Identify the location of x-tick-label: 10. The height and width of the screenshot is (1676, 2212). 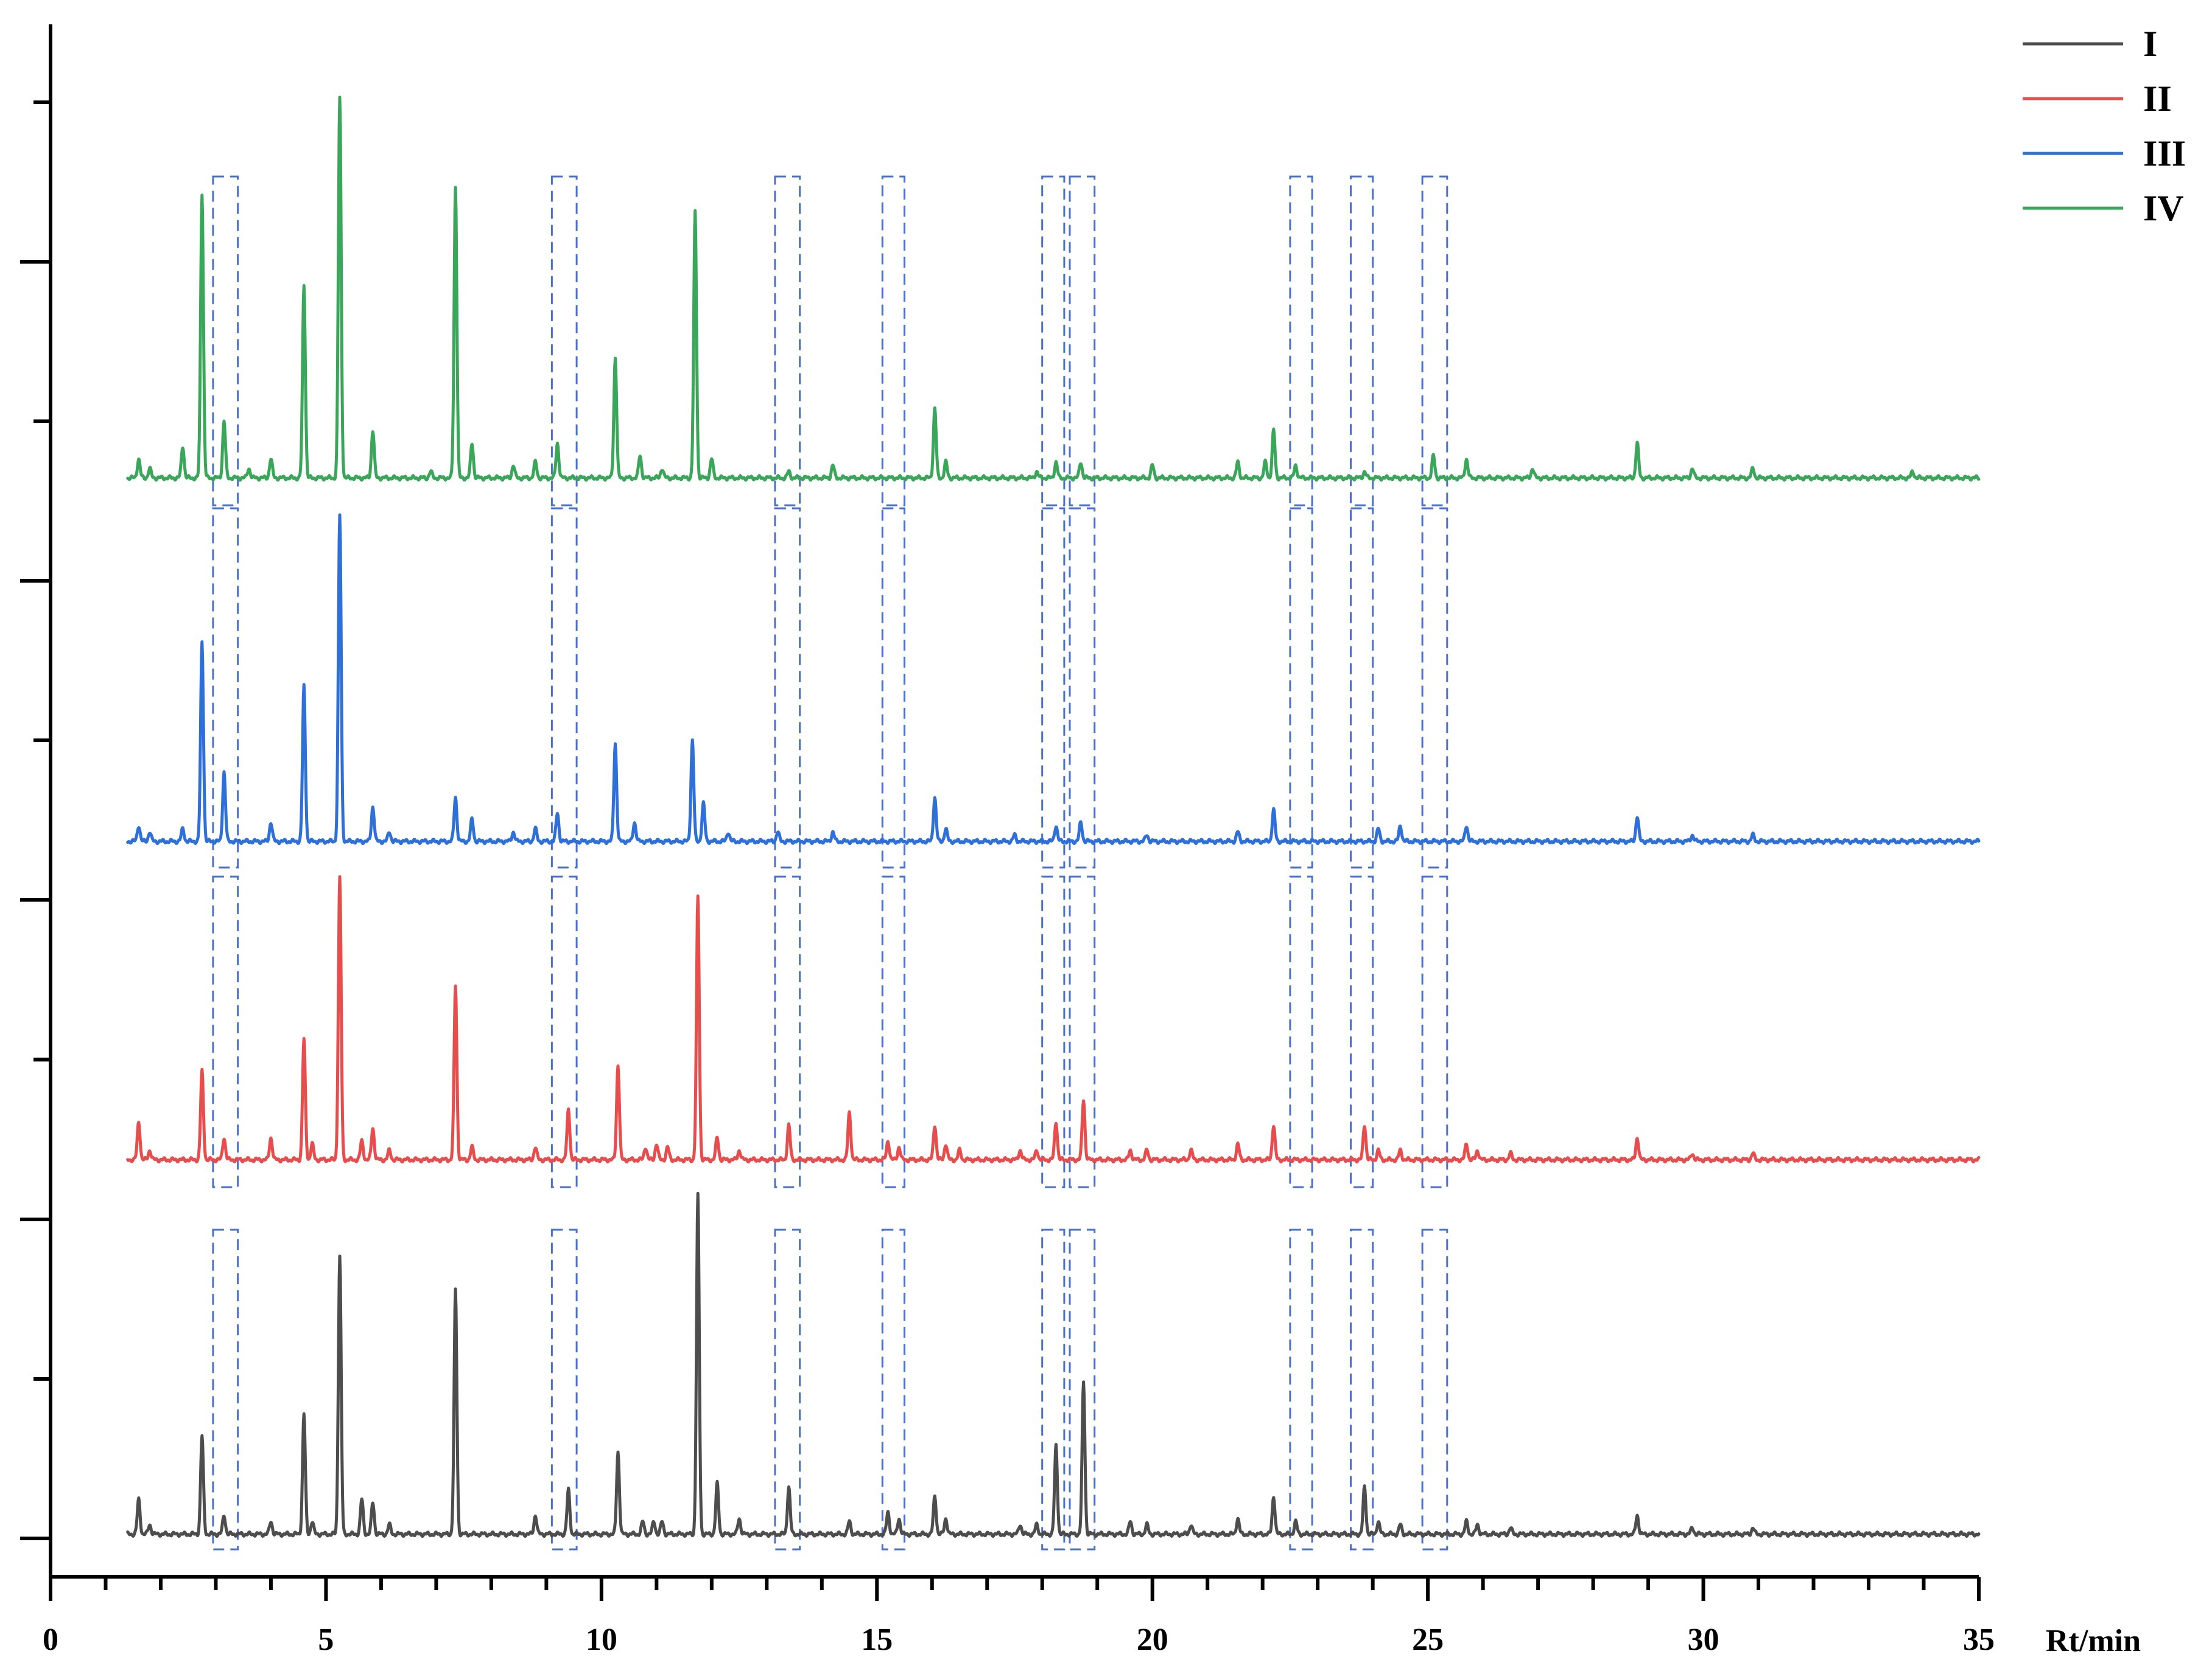
(601, 1639).